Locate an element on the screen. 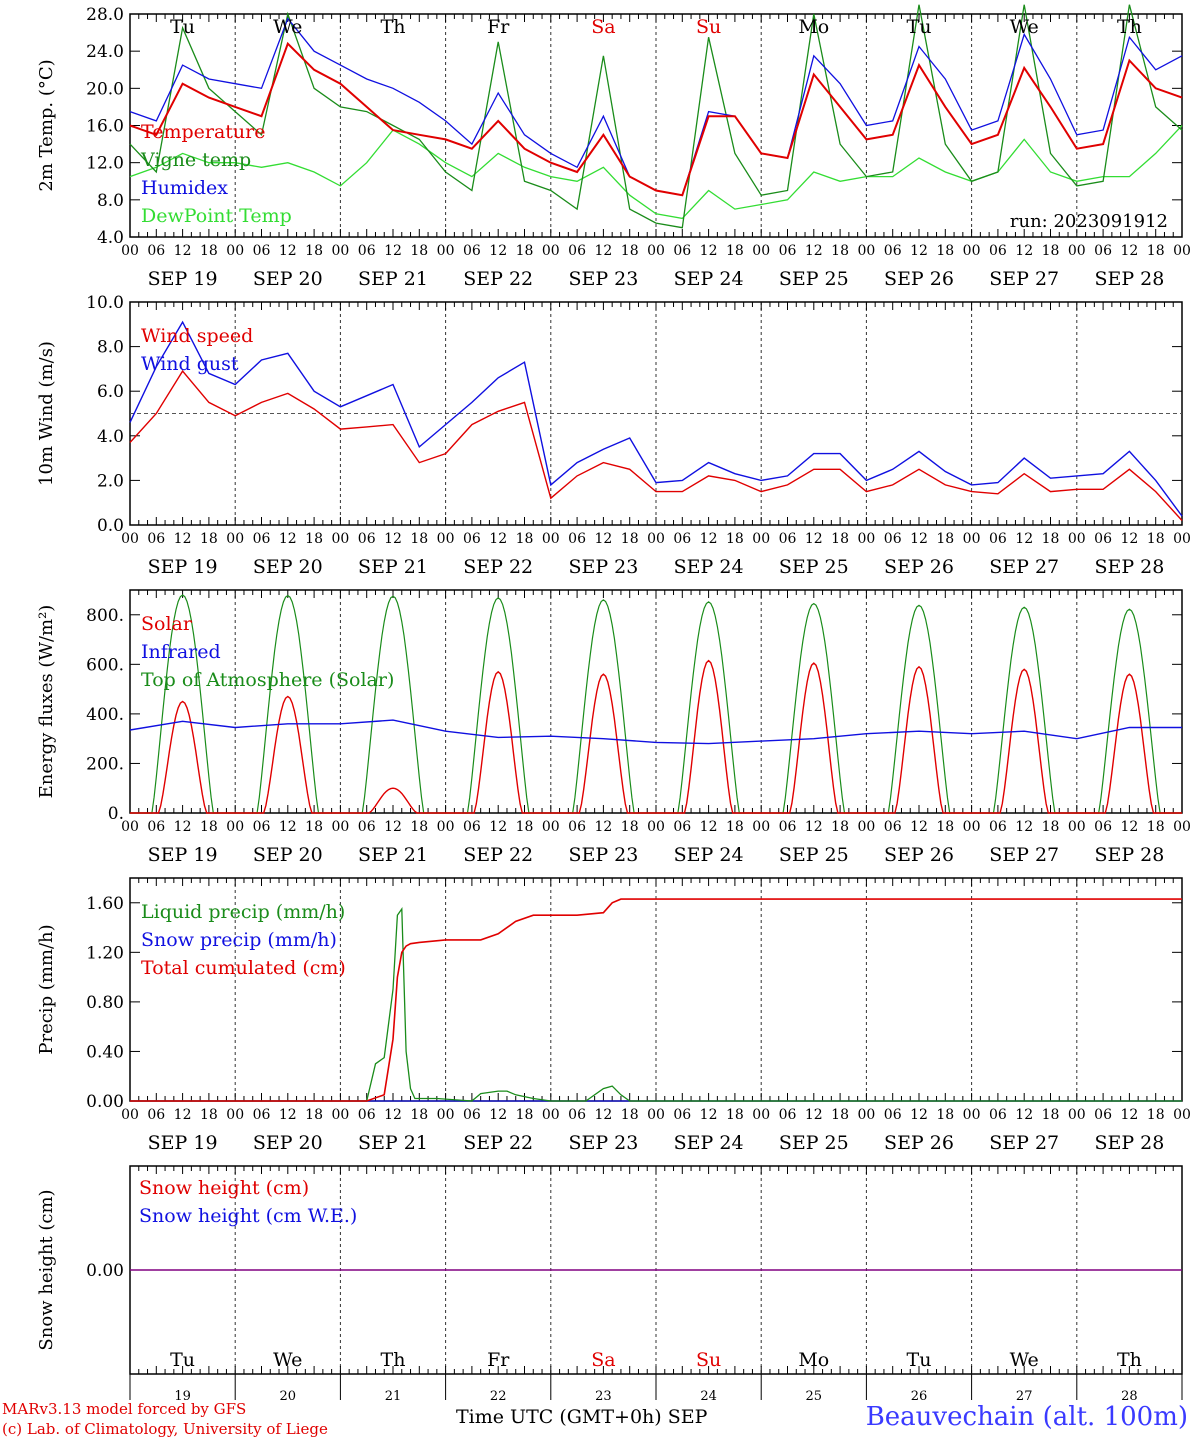  y-tick-label: 4.0 is located at coordinates (110, 437).